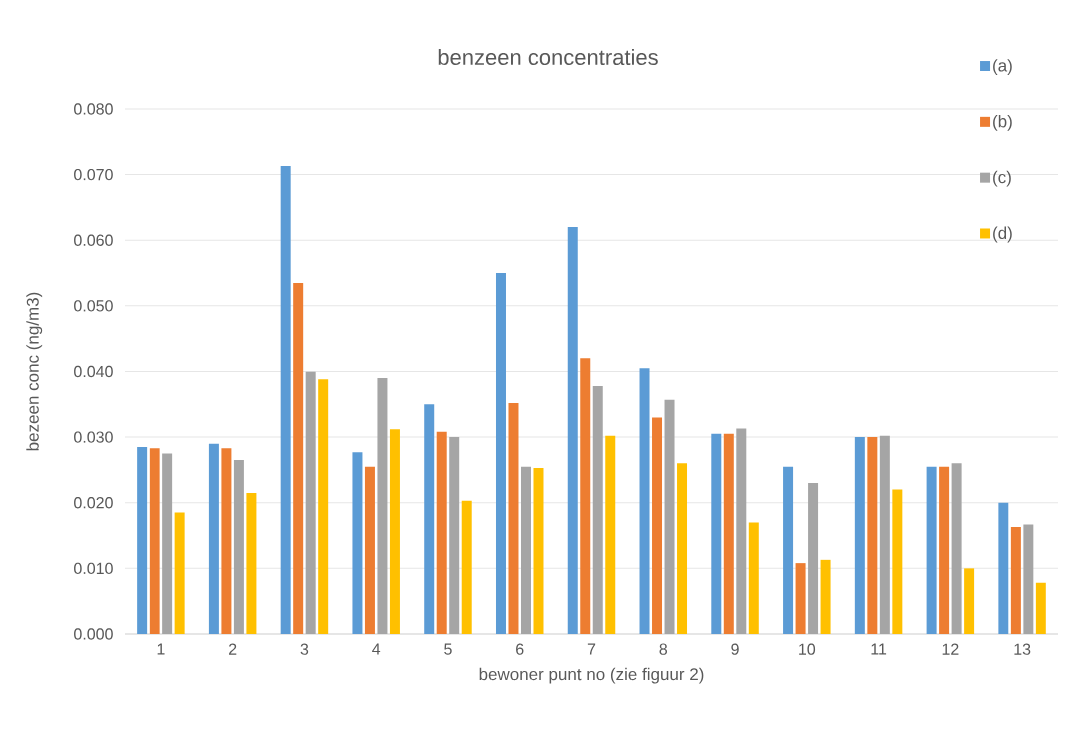 This screenshot has width=1075, height=733. Describe the element at coordinates (663, 649) in the screenshot. I see `x-tick-label: 8` at that location.